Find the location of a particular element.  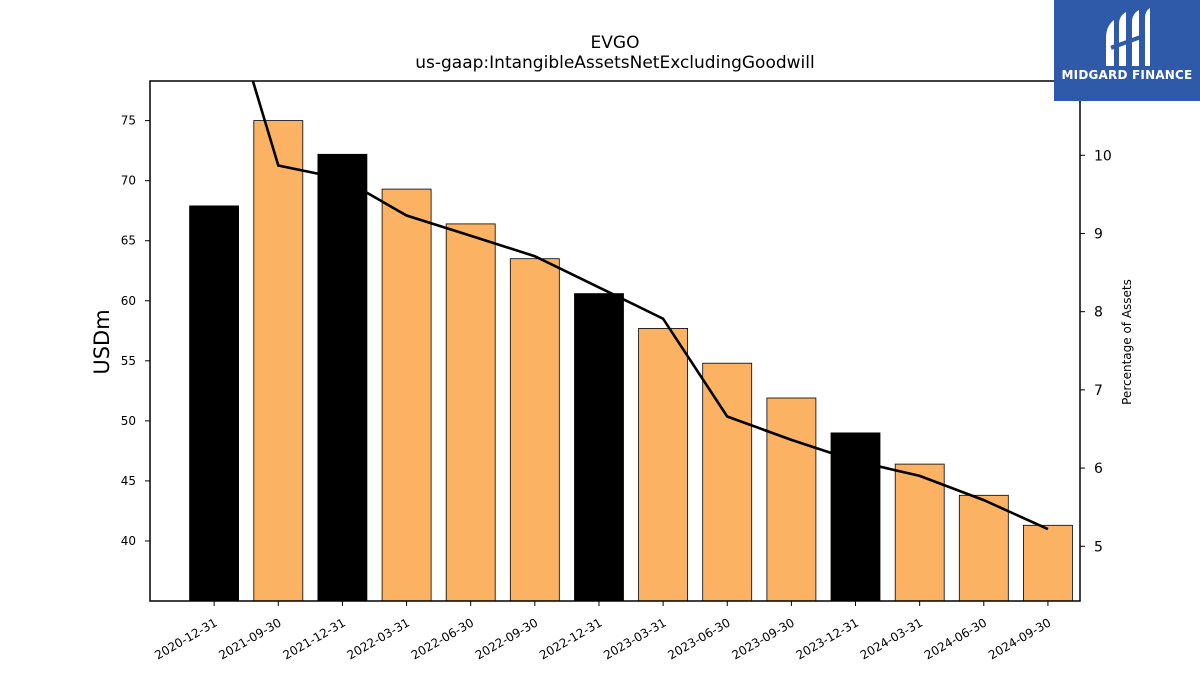

x-tick-label-2021-09-30: 2021-09-30 is located at coordinates (249, 638).